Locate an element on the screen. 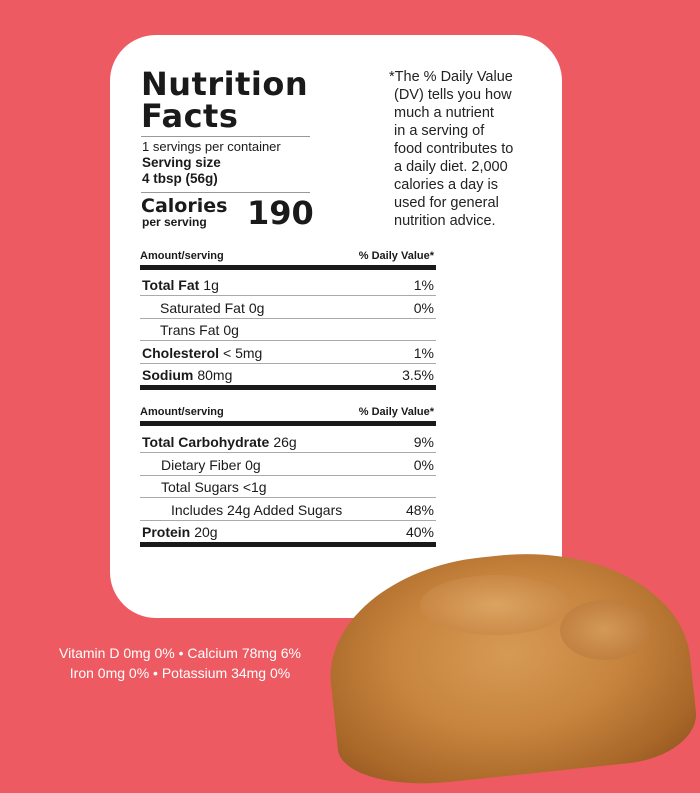  note-line: a daily diet. 2,000 is located at coordinates (451, 167).